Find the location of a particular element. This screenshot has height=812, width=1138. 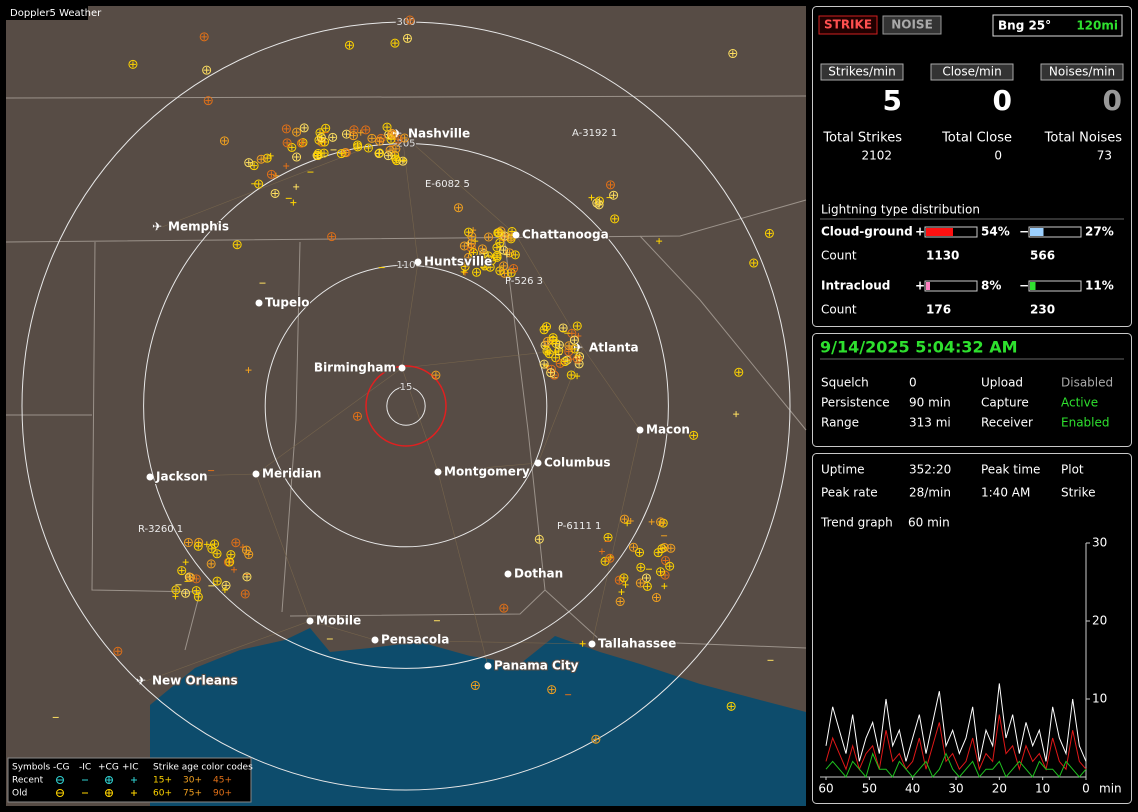

clock-field: 313 mi is located at coordinates (930, 423).